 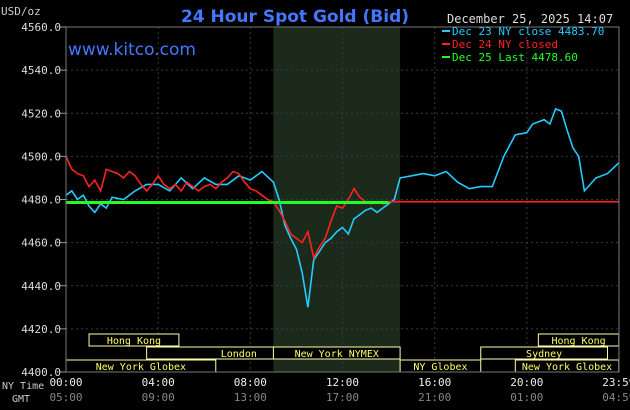 I want to click on legend-entry: Dec 23 NY close 4483.70, so click(x=528, y=31).